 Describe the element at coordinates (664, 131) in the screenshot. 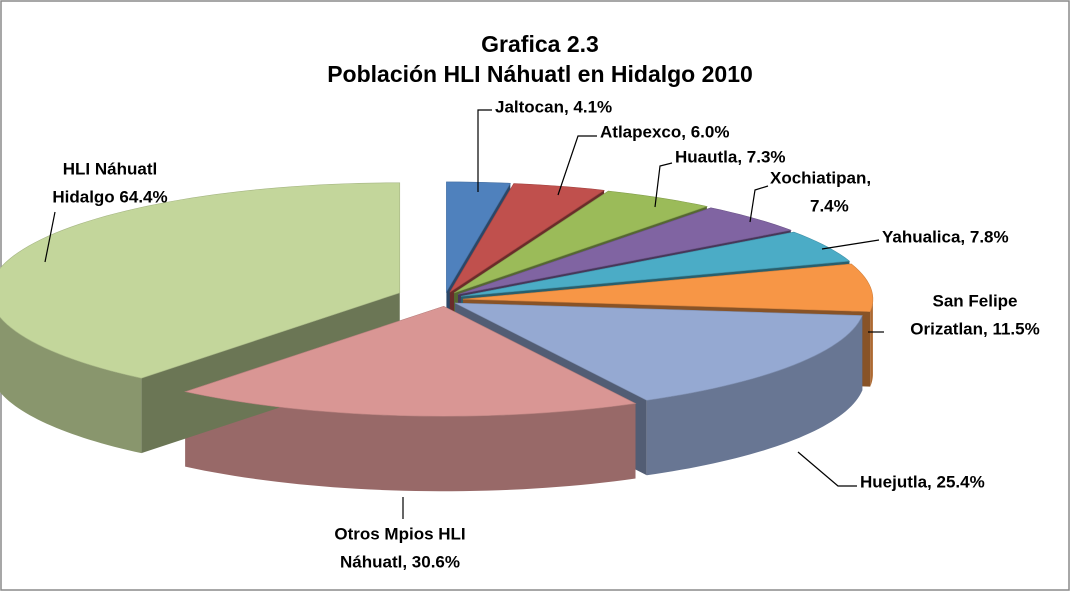

I see `data-label: Atlapexco, 6.0%` at that location.